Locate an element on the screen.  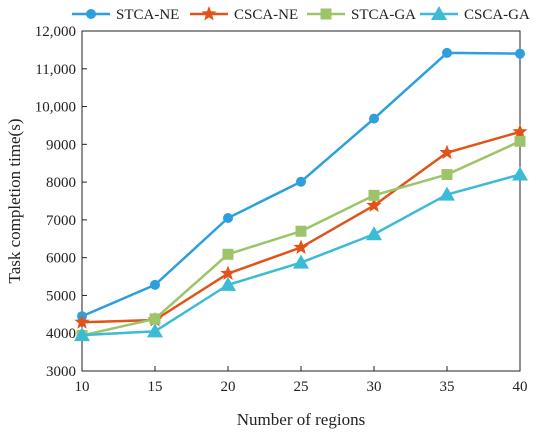
x-tick-label: 40 is located at coordinates (520, 387).